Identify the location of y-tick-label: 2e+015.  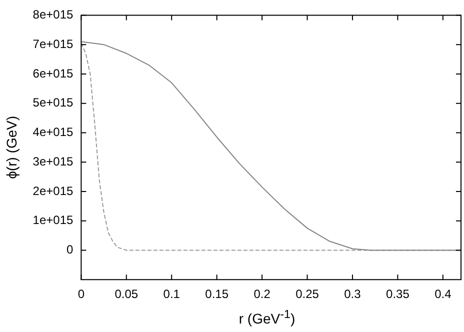
(53, 191).